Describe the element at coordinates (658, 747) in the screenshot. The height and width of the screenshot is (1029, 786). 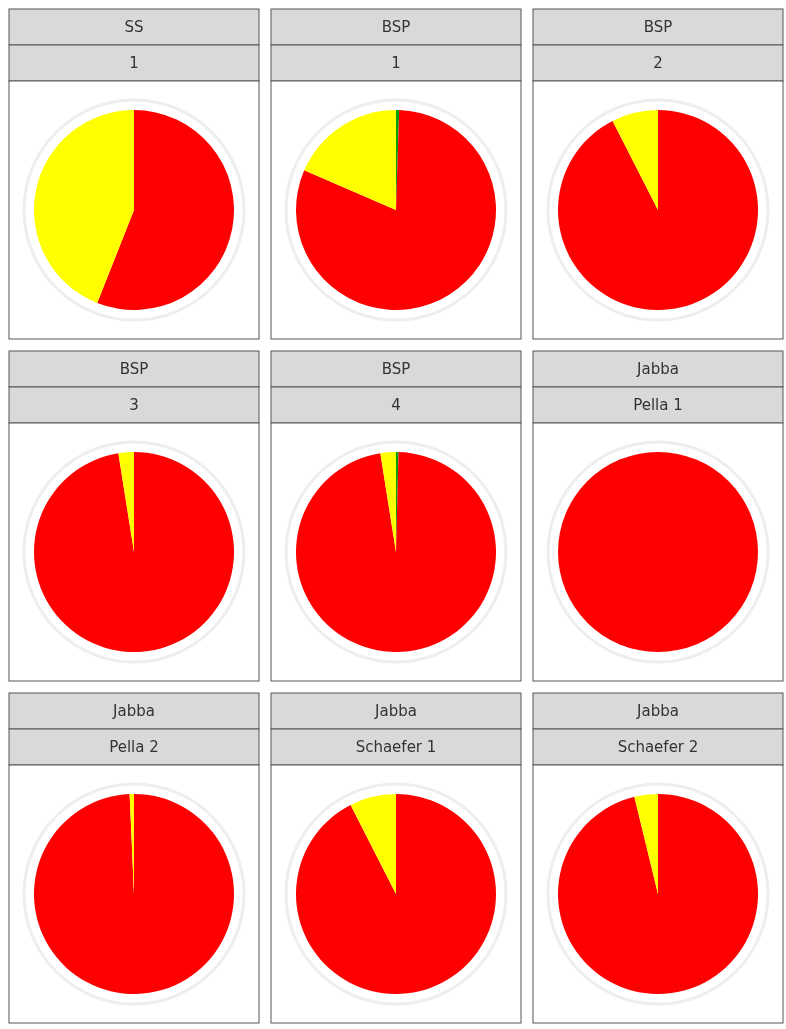
I see `chart-subtitle: Schaefer 2` at that location.